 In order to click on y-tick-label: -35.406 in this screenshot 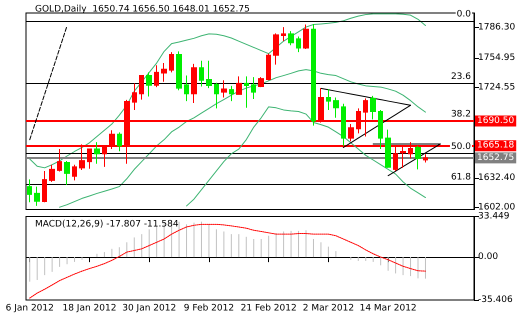, I will do `click(496, 300)`.